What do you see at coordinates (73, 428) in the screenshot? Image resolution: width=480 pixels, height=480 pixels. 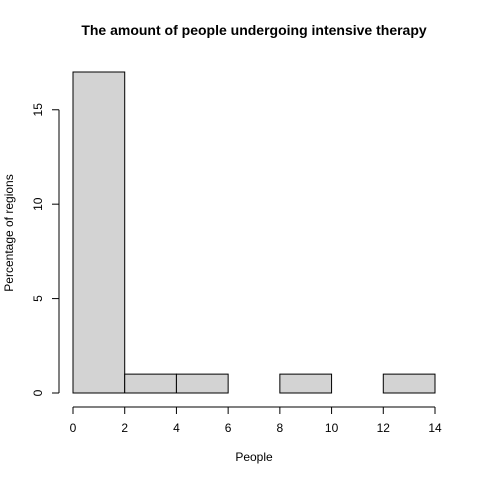 I see `x-tick-label: 0` at bounding box center [73, 428].